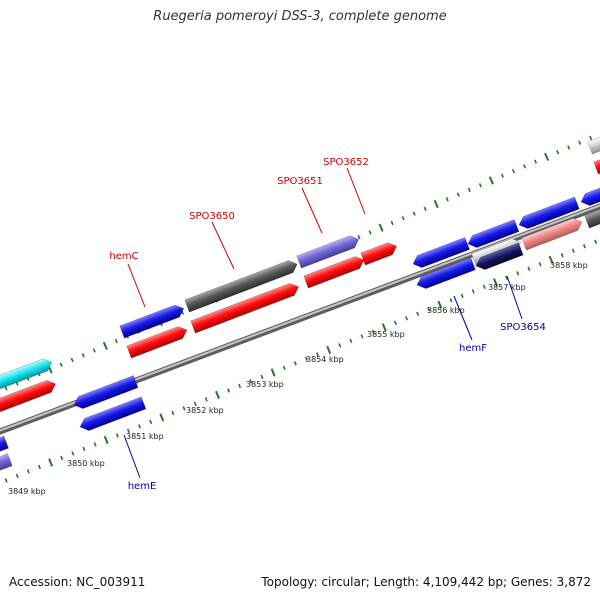 The image size is (600, 600). Describe the element at coordinates (112, 414) in the screenshot. I see `blue-gene-hemE` at that location.